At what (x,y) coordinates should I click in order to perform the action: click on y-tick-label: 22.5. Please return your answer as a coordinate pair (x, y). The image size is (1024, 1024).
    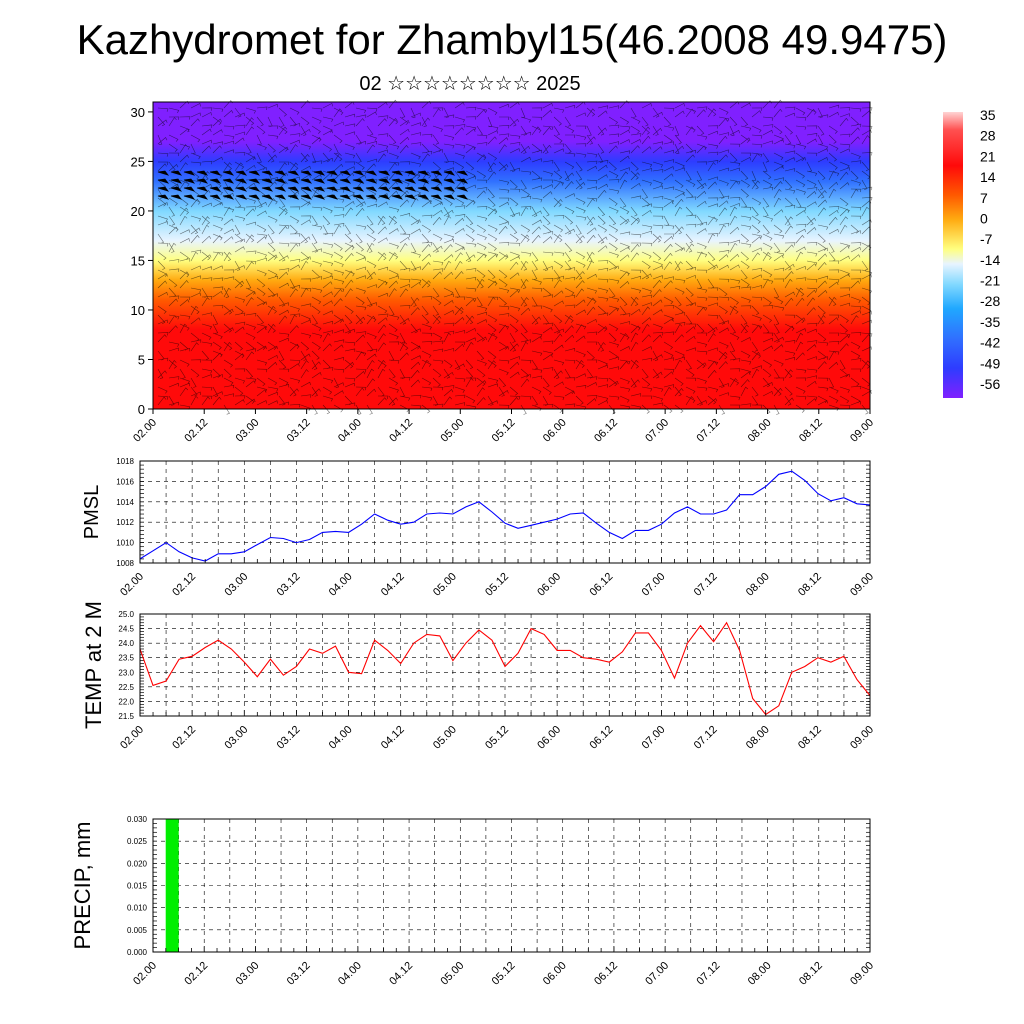
    Looking at the image, I should click on (126, 687).